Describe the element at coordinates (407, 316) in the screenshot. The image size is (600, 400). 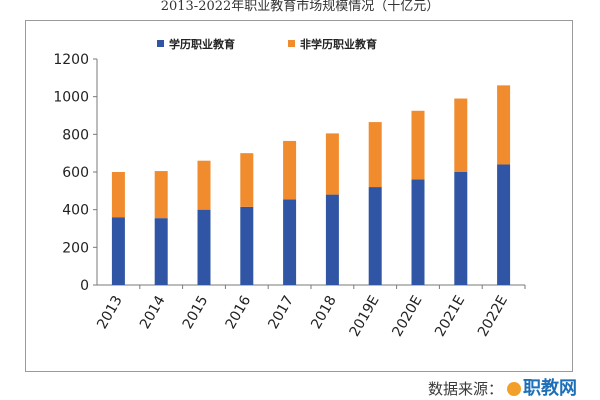
I see `x-tick-label: 2020E` at that location.